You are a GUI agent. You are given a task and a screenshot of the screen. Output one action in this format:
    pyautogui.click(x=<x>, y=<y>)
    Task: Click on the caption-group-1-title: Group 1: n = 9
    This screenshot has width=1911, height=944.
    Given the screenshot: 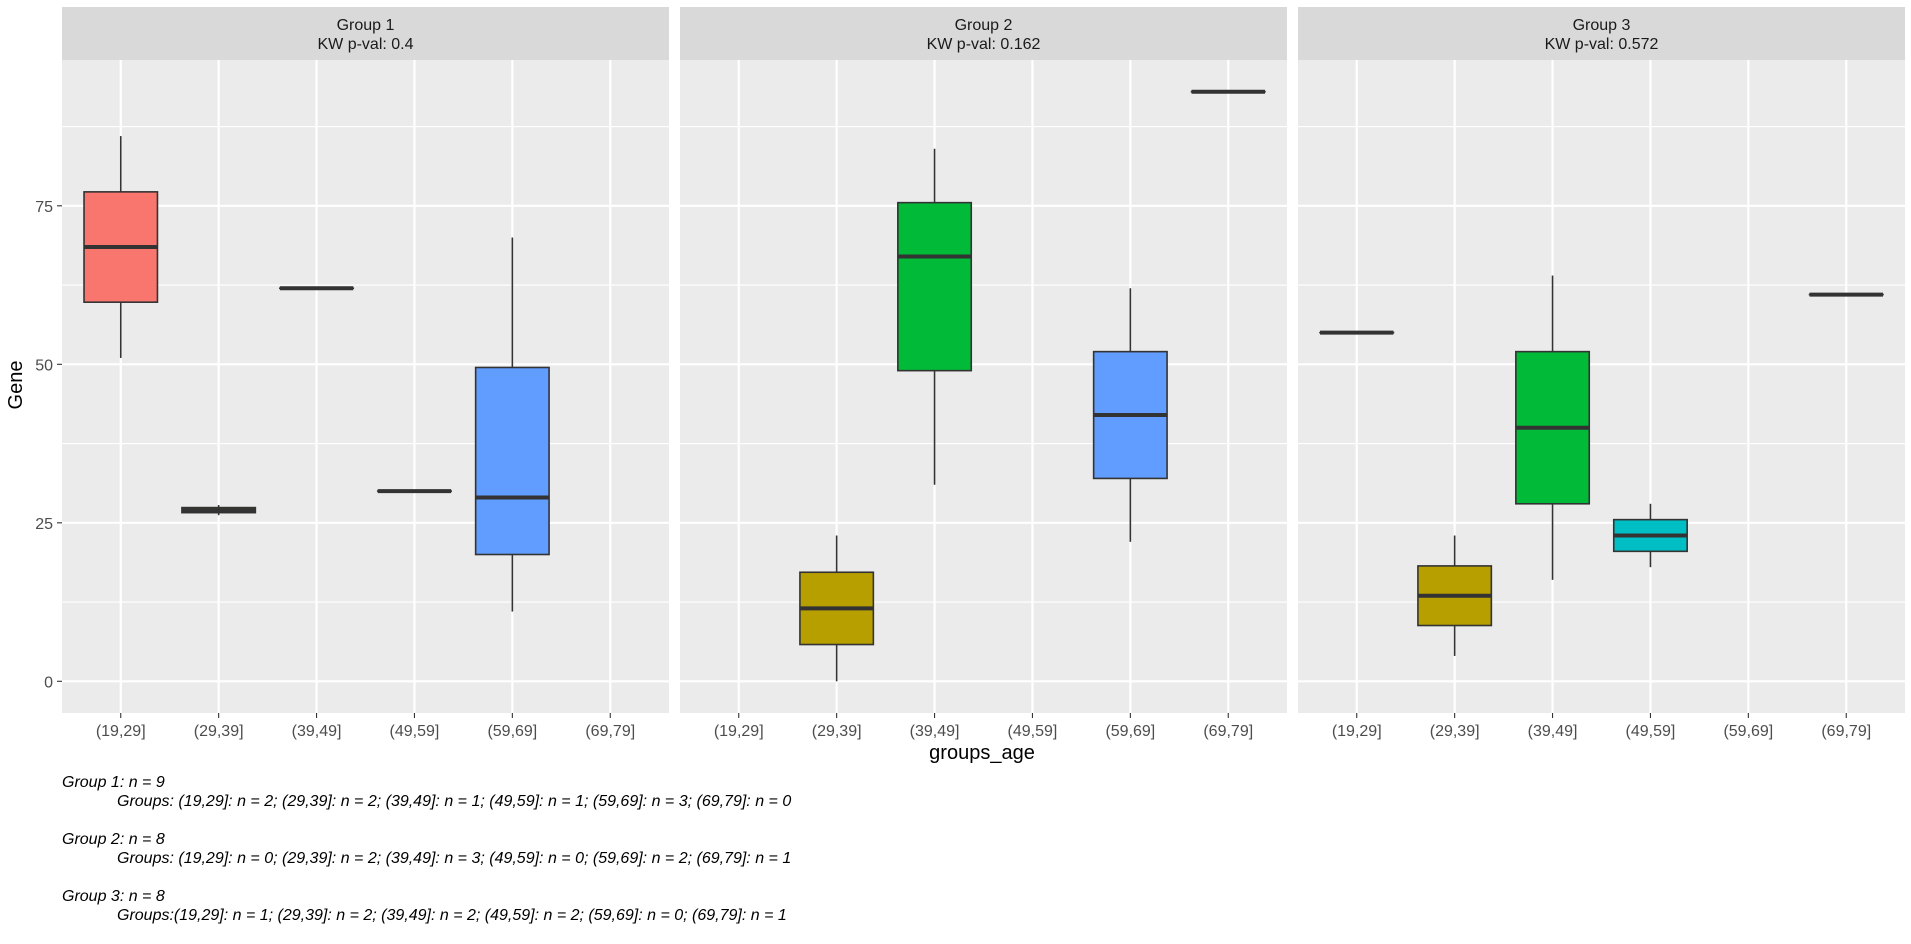 What is the action you would take?
    pyautogui.click(x=426, y=782)
    